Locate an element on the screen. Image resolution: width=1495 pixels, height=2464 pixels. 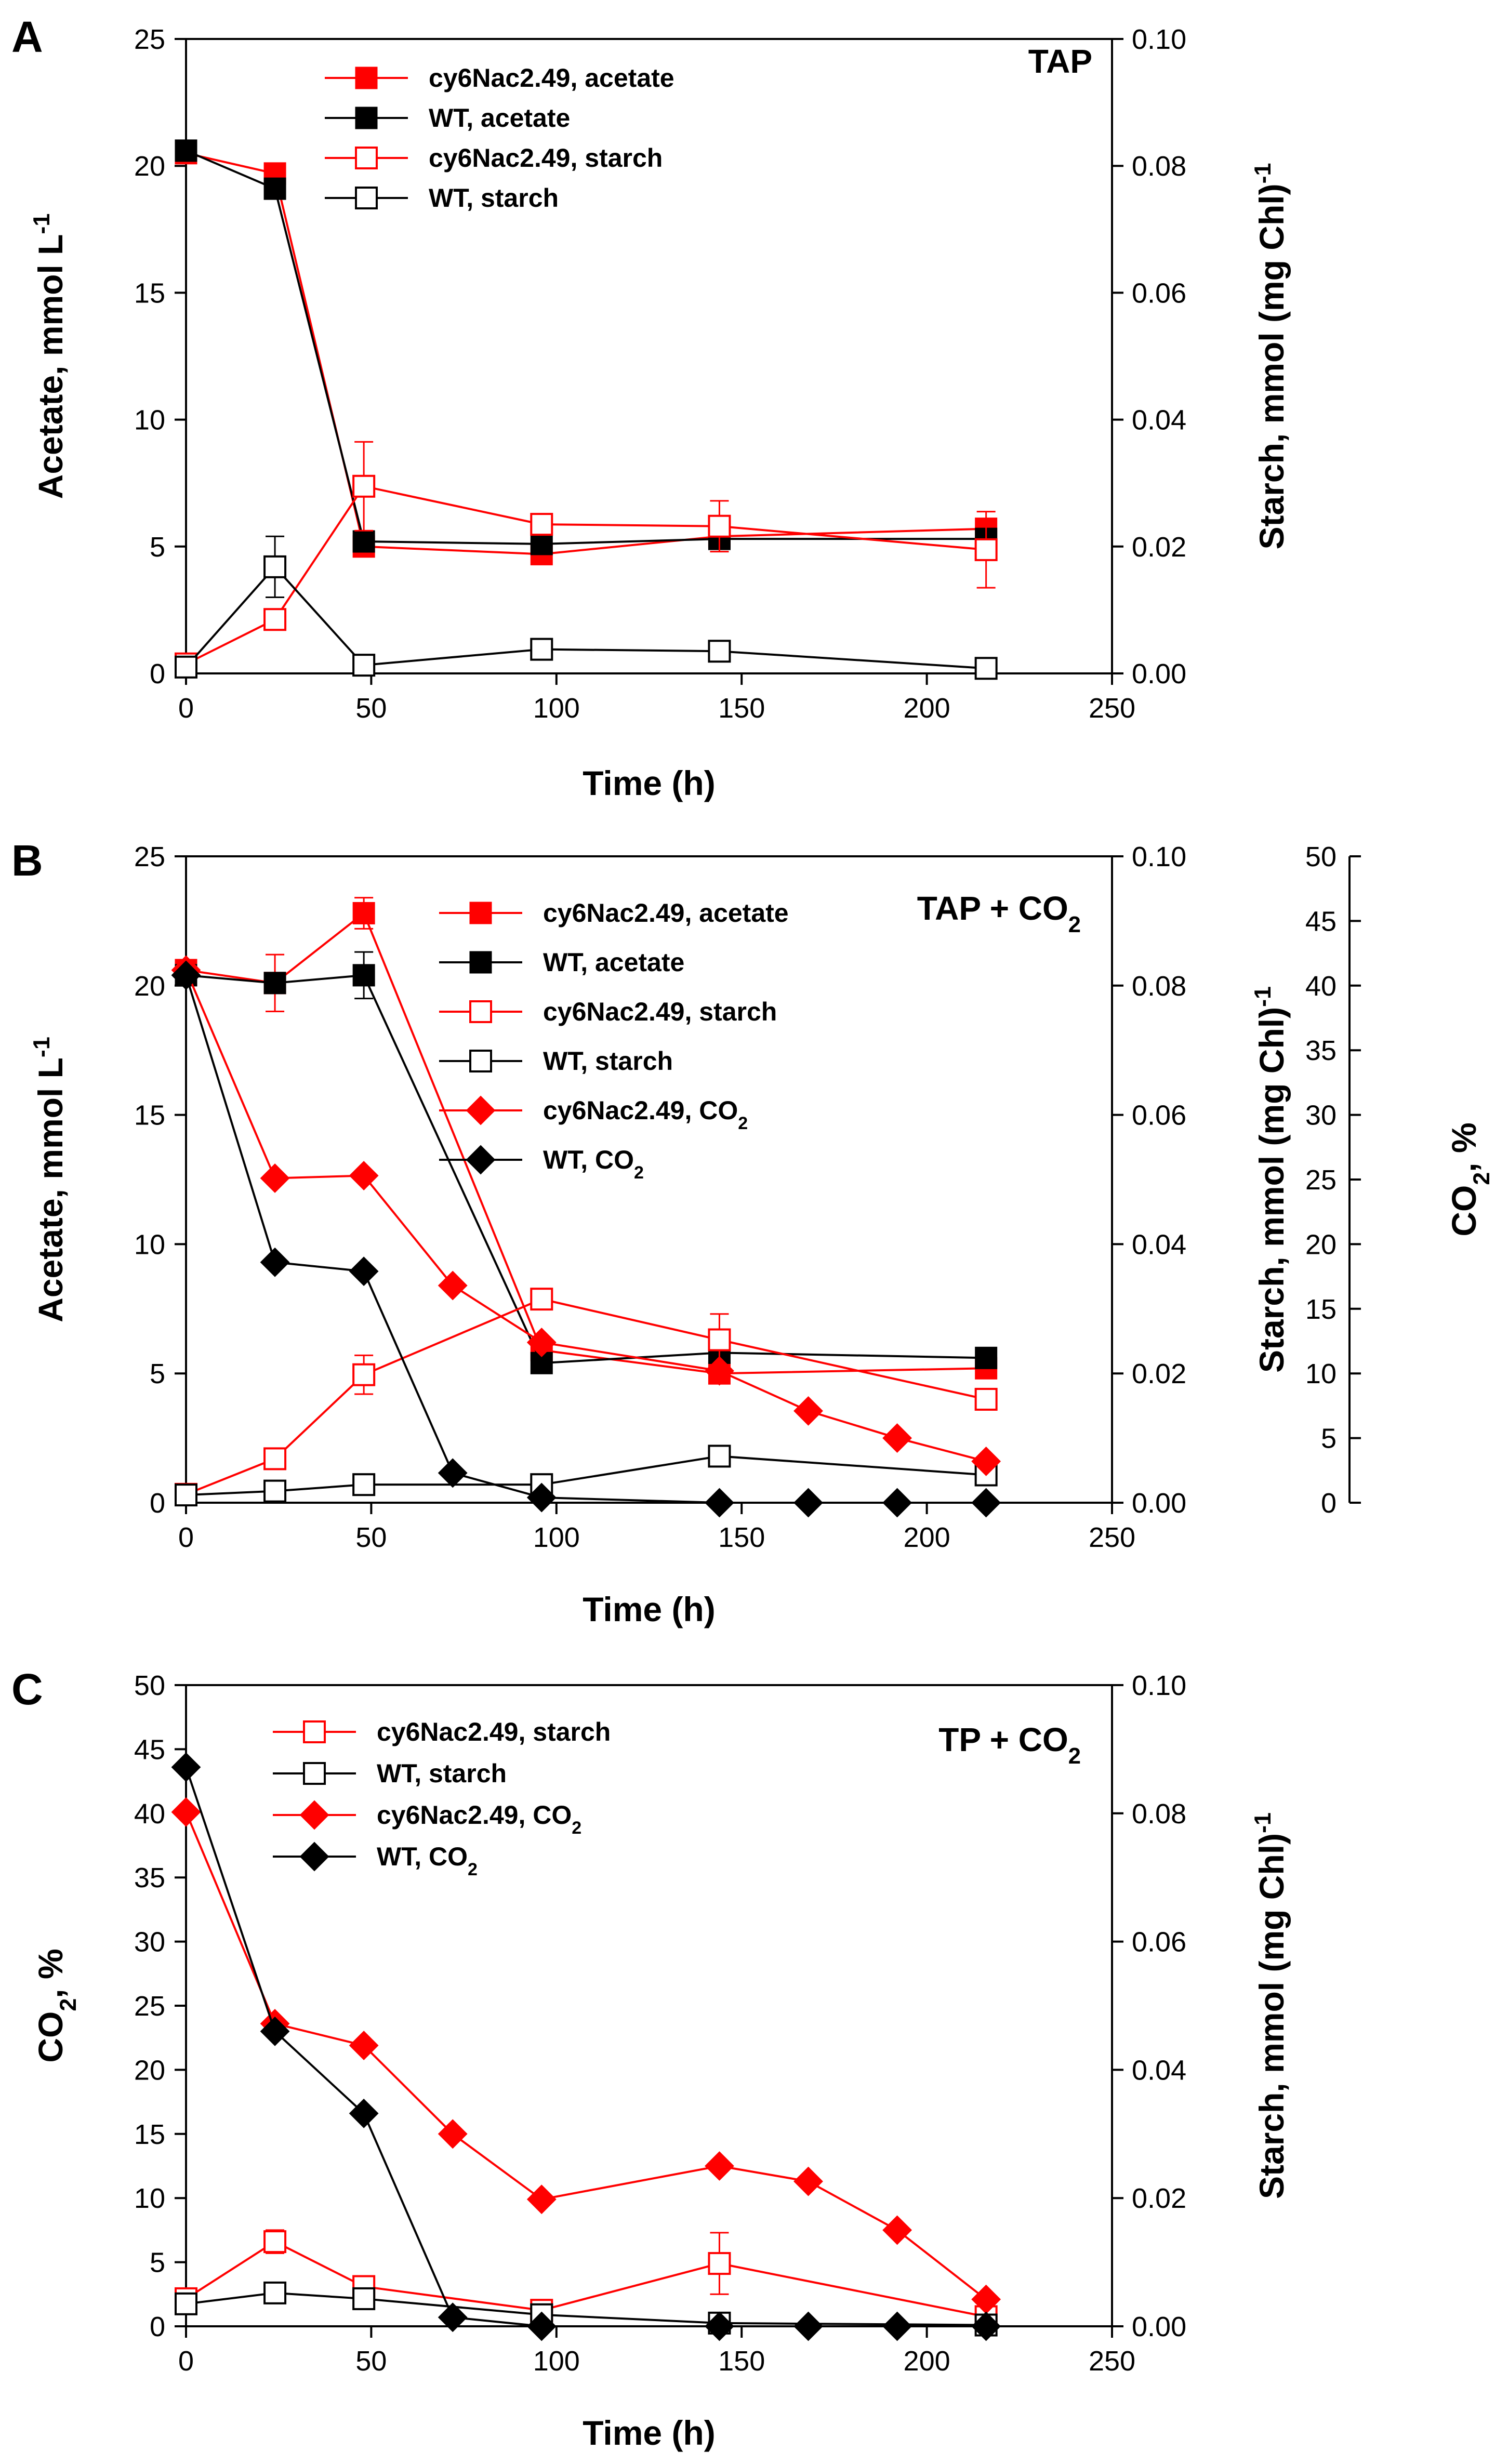
panel-a-left-tick-label: 15 is located at coordinates (149, 293).